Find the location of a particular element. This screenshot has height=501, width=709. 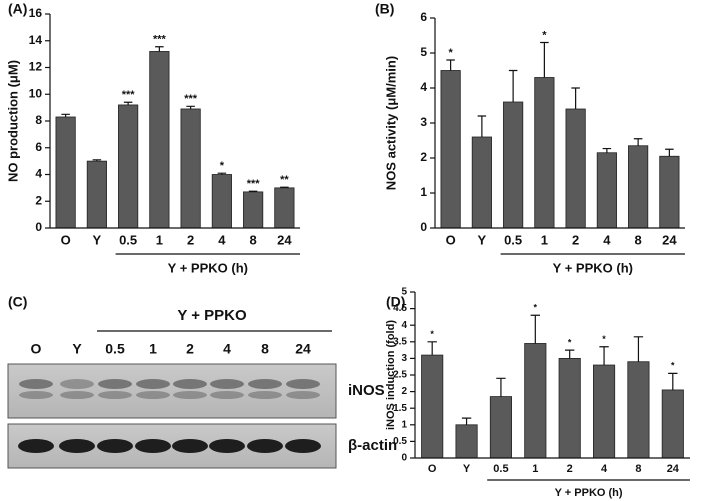

y-tick-label: 4.5 is located at coordinates (400, 308).